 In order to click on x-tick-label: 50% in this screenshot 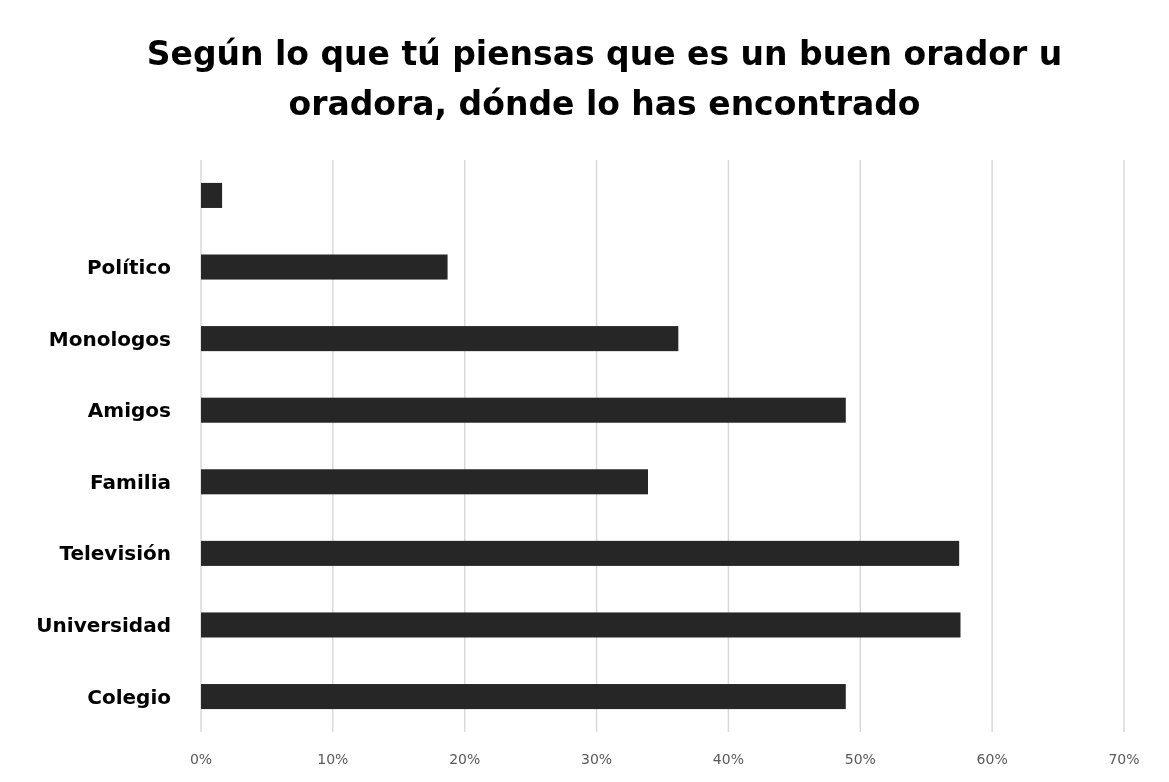, I will do `click(860, 759)`.